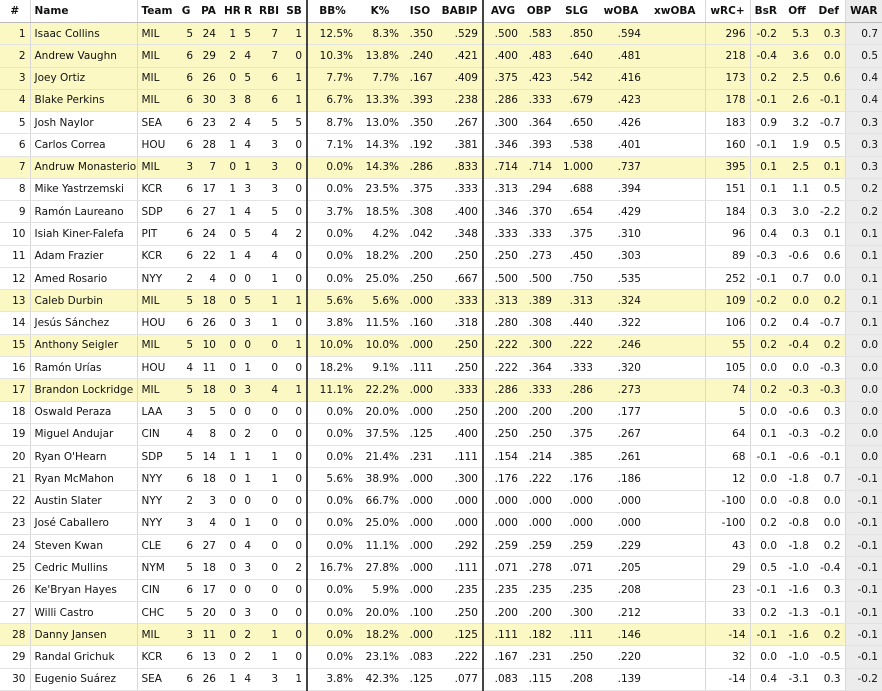  Describe the element at coordinates (83, 11) in the screenshot. I see `column-header: Name` at that location.